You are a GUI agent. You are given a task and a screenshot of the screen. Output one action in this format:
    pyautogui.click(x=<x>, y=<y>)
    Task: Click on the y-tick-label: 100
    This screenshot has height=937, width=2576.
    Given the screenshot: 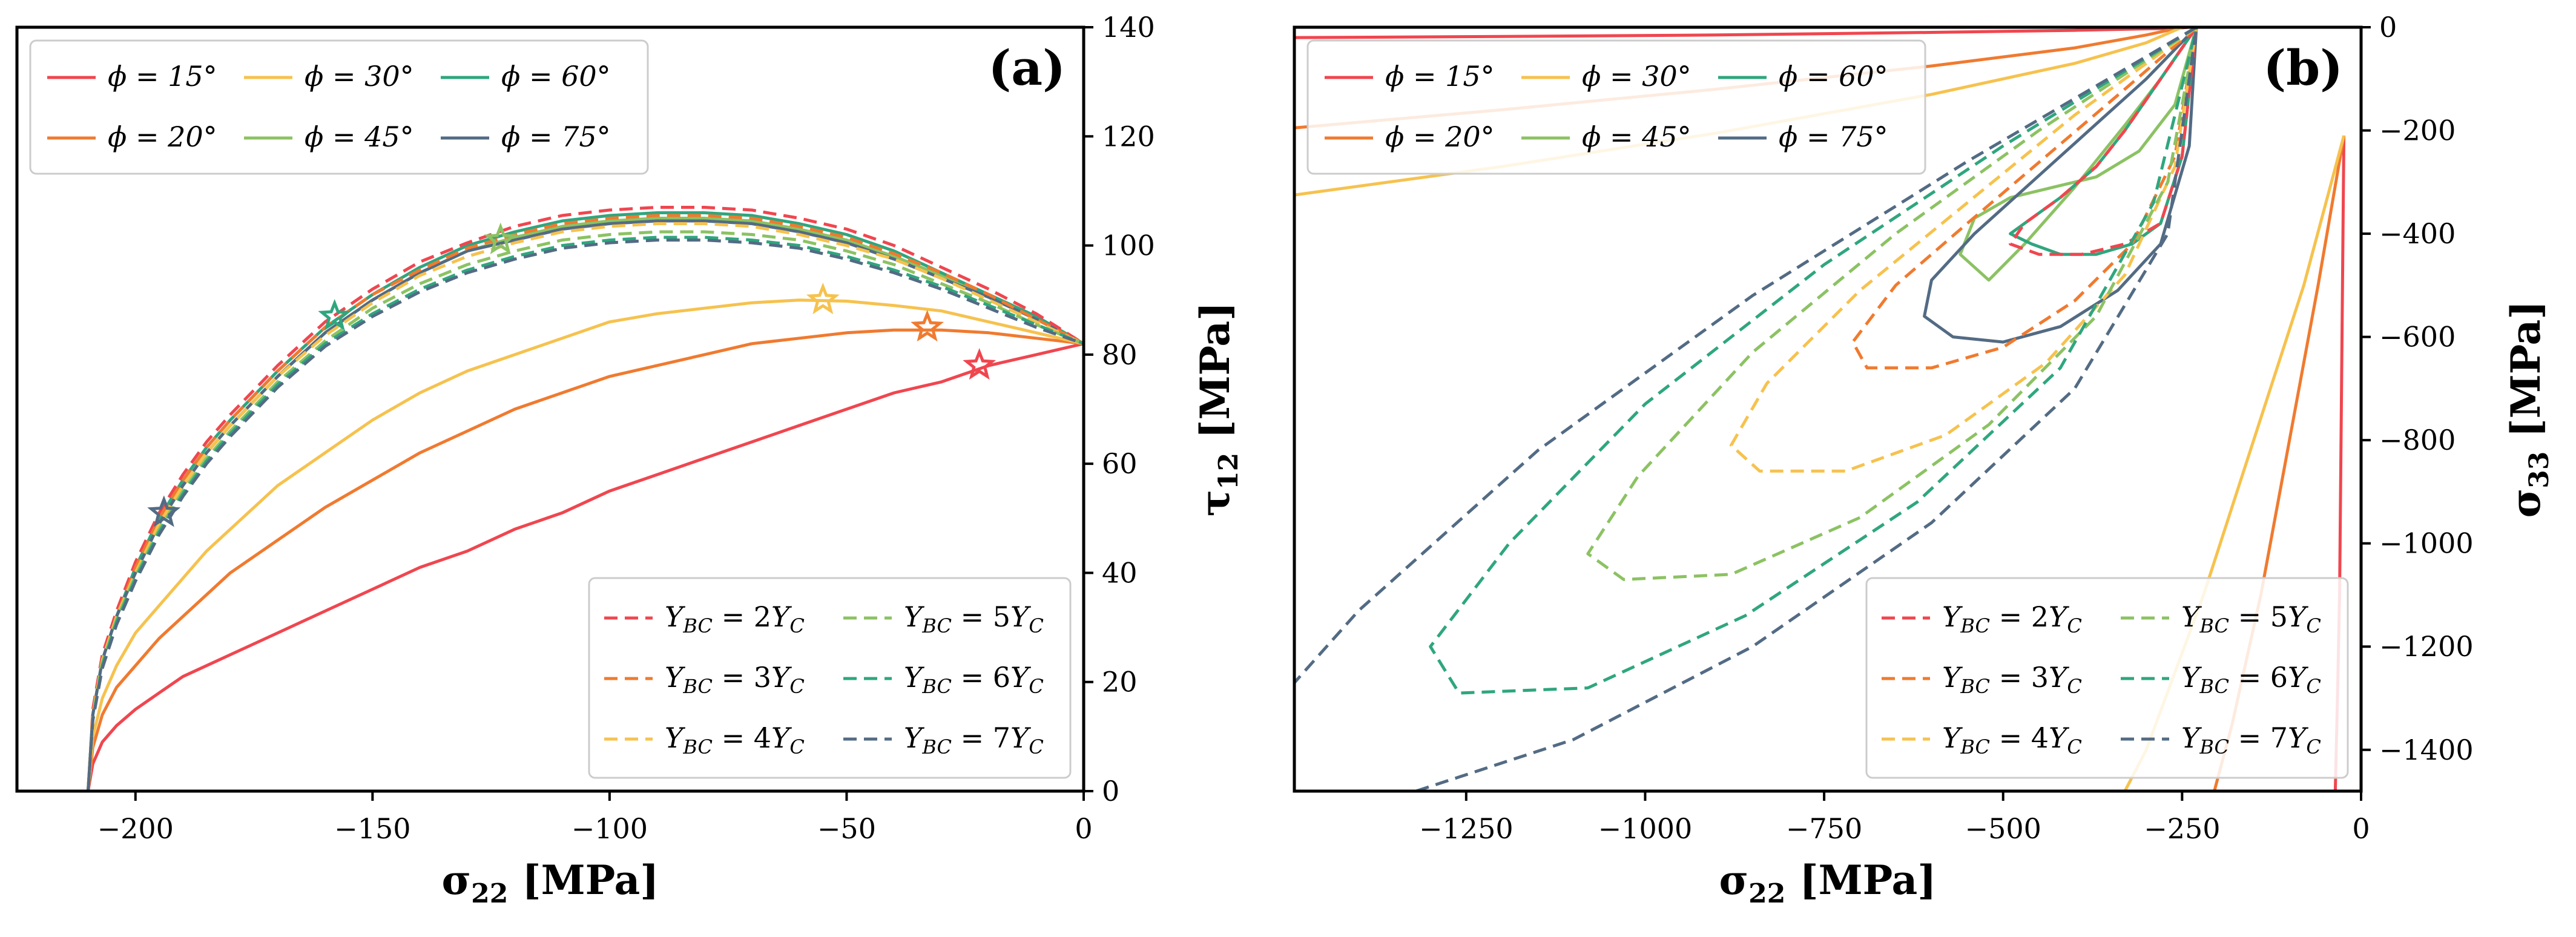 What is the action you would take?
    pyautogui.click(x=1128, y=245)
    